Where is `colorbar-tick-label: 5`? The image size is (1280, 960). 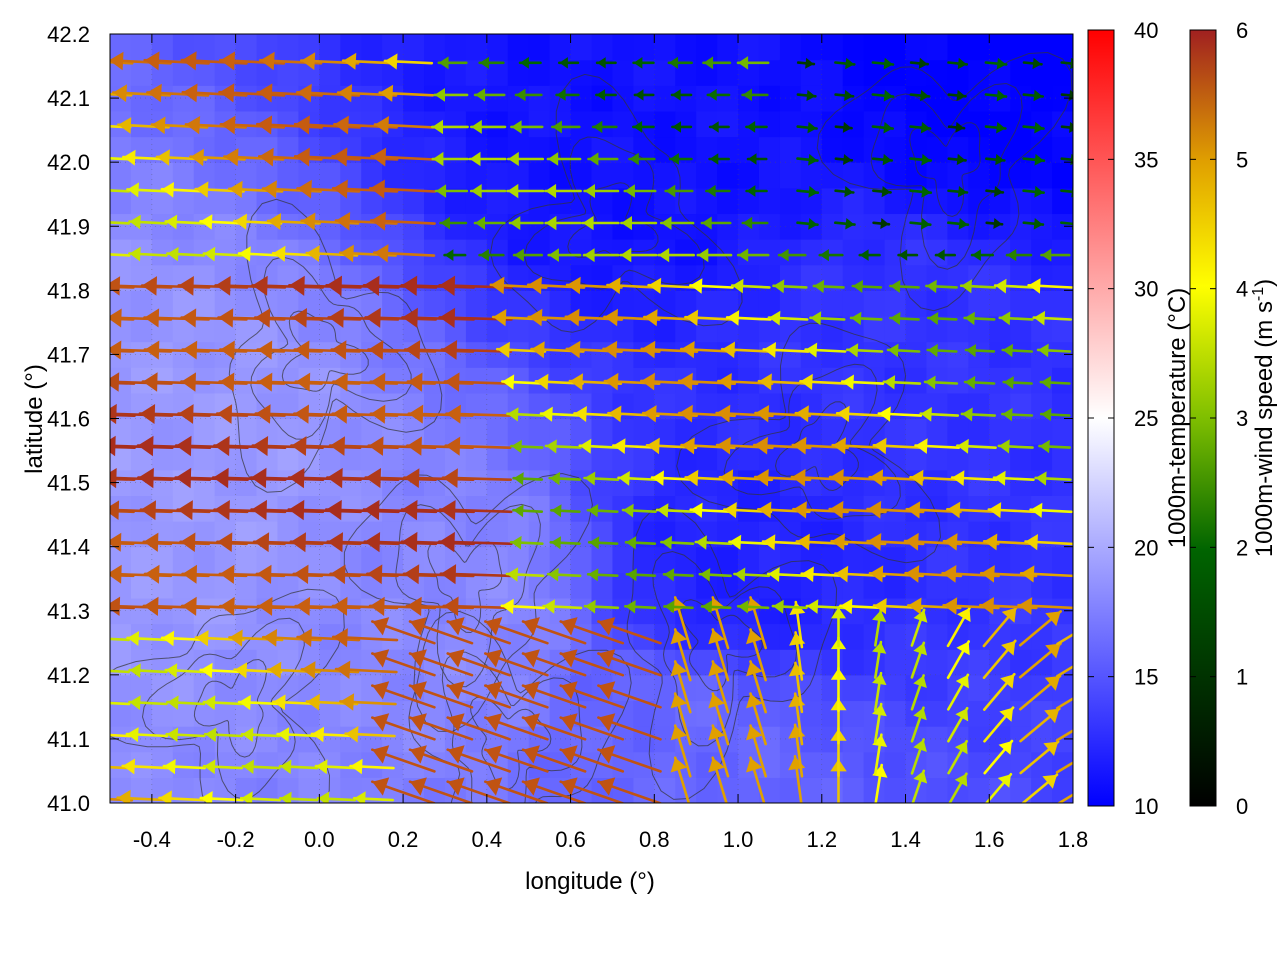
colorbar-tick-label: 5 is located at coordinates (1242, 159).